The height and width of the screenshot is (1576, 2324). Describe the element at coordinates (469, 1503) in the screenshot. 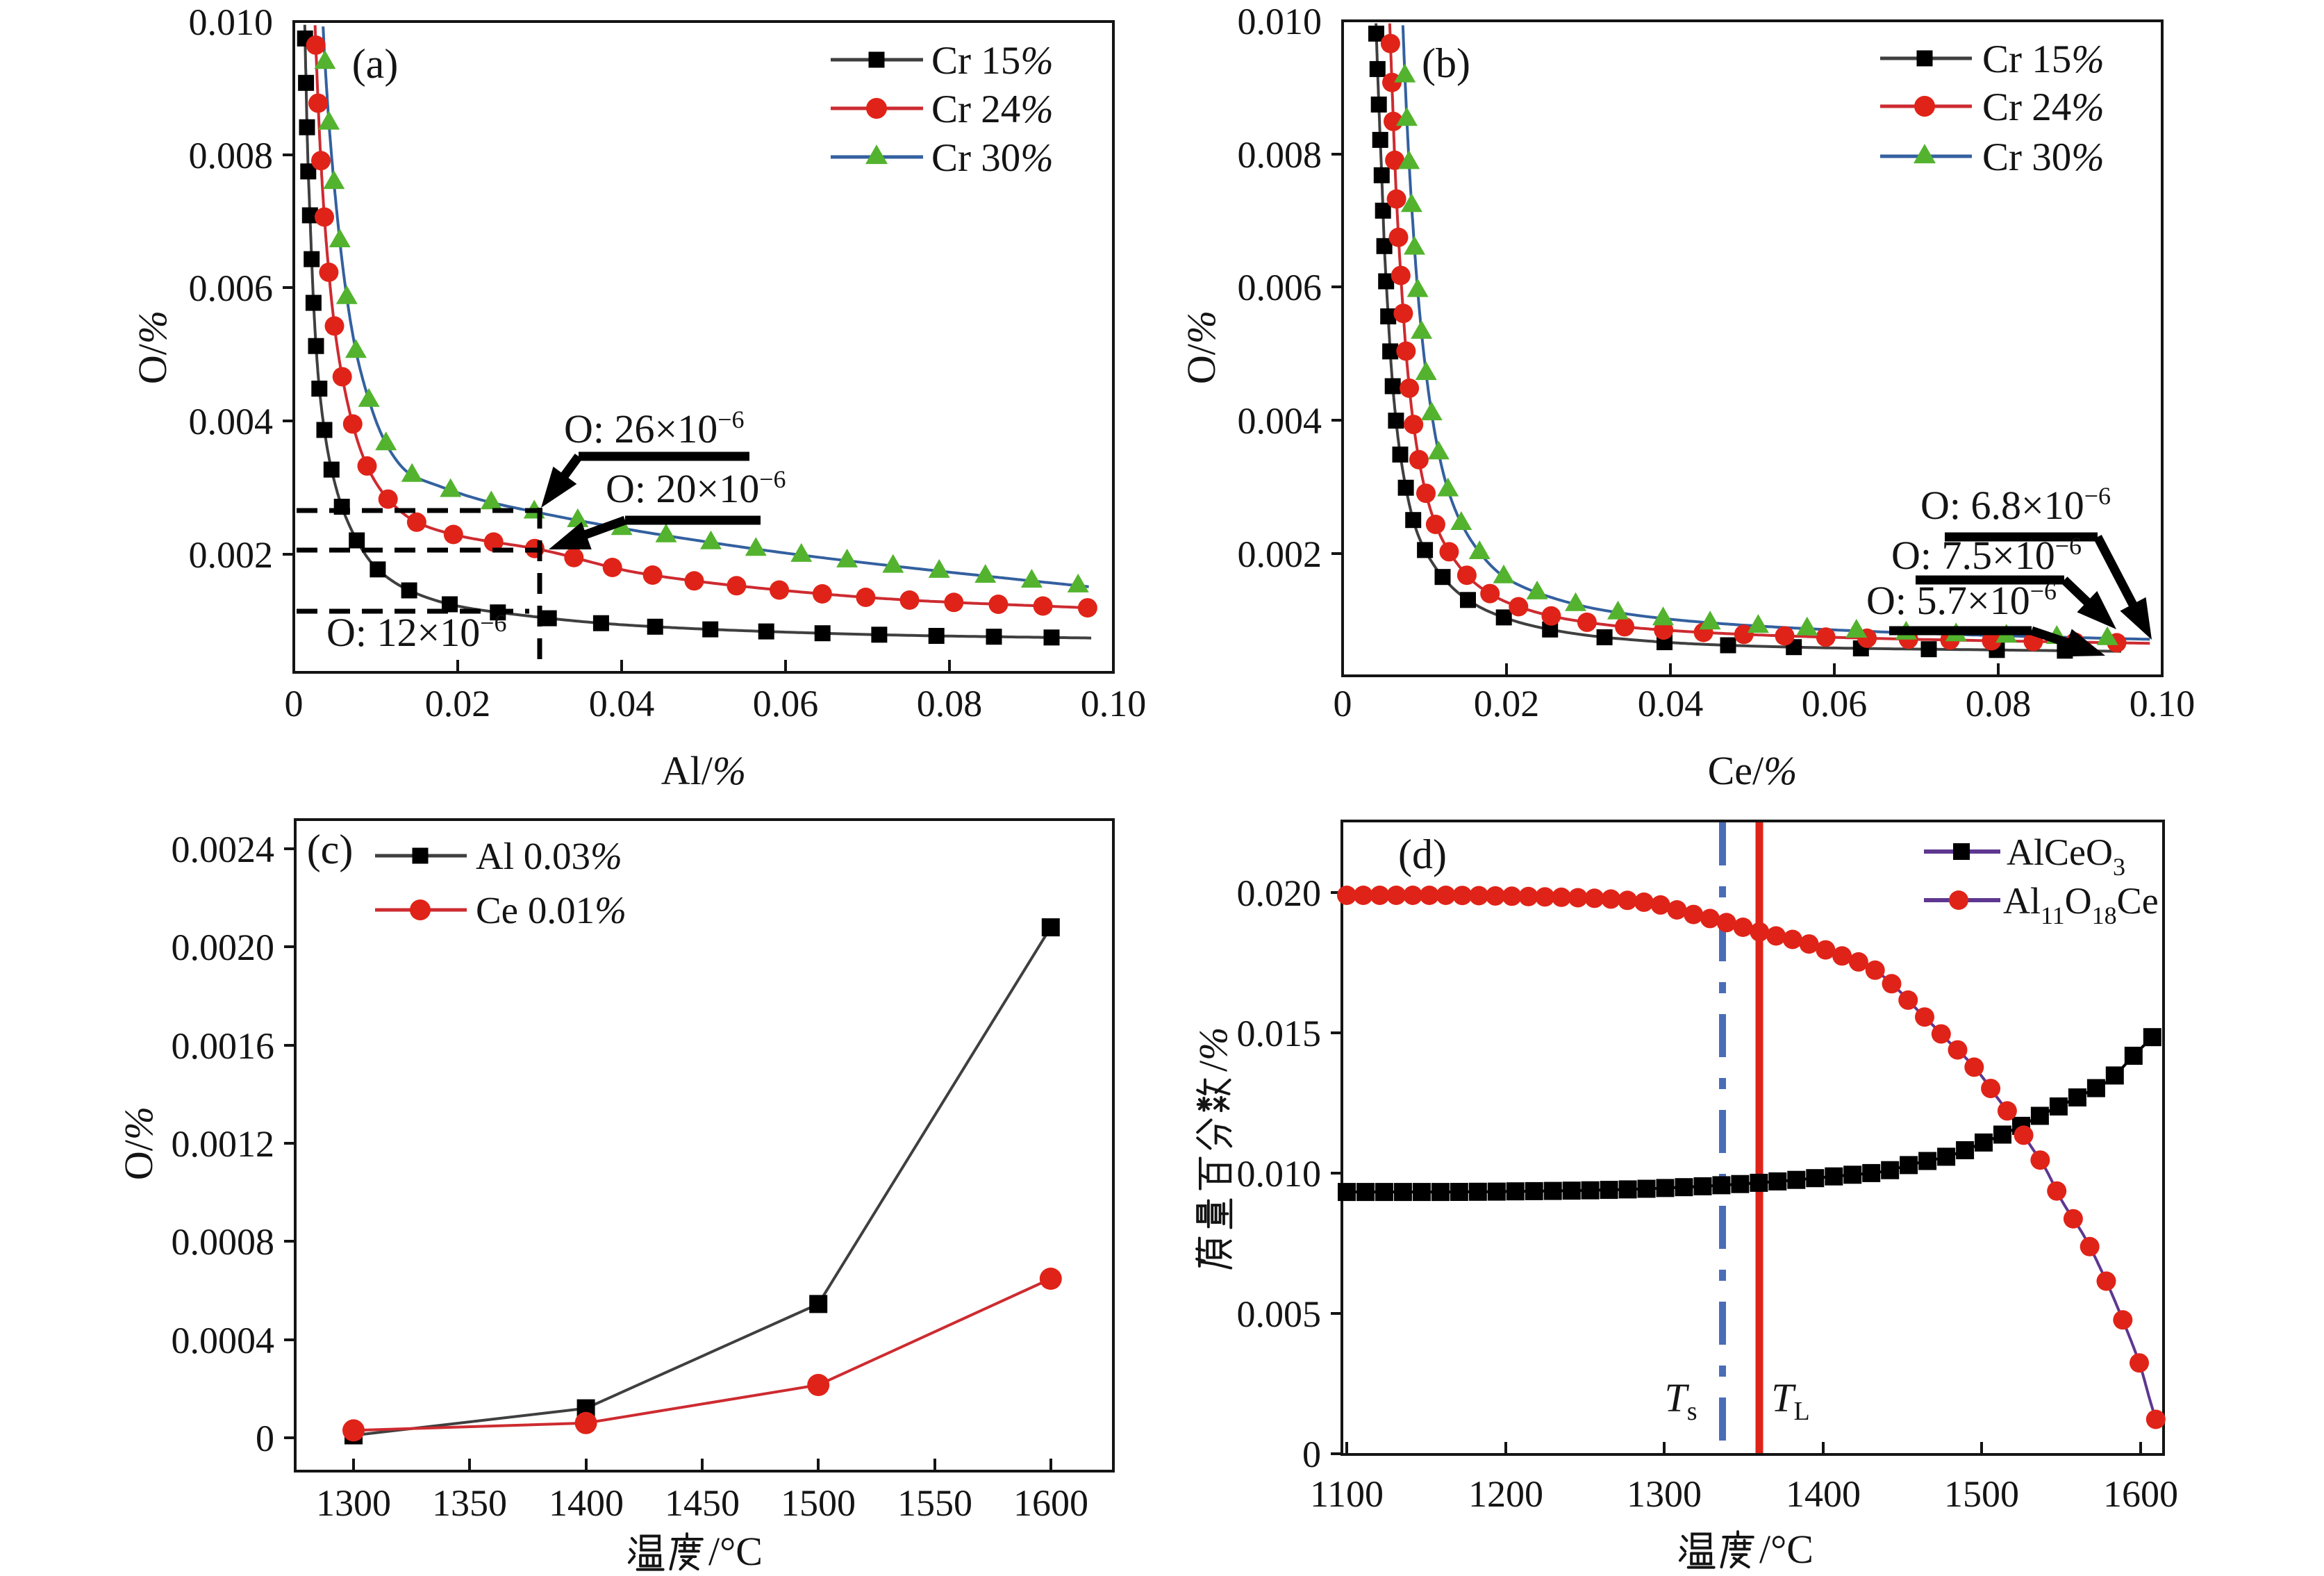

I see `svg-text: 1350` at that location.